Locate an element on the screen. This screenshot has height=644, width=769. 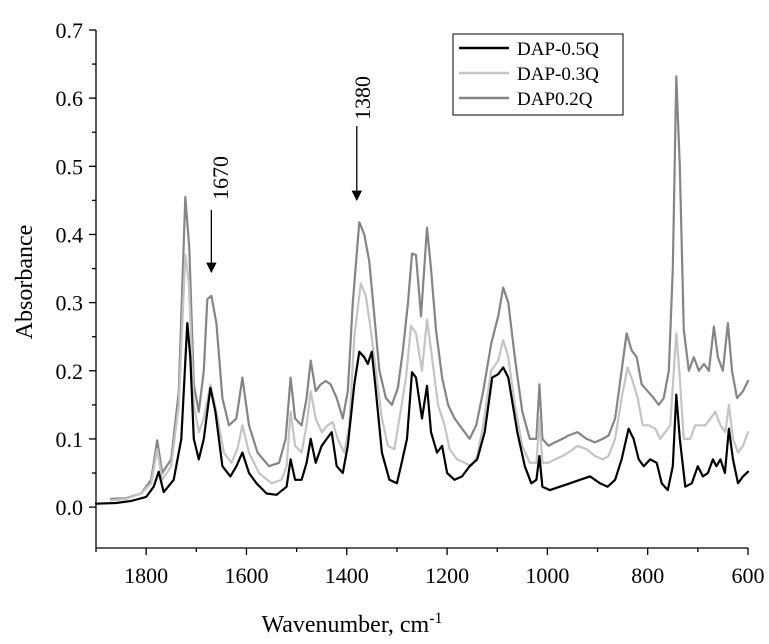
y-axis-title: Absorbance is located at coordinates (25, 282).